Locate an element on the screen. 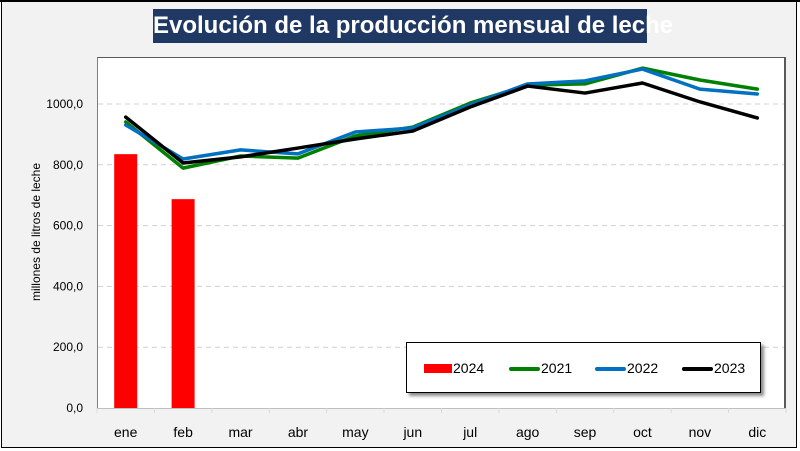  x-tick-label: feb is located at coordinates (183, 432).